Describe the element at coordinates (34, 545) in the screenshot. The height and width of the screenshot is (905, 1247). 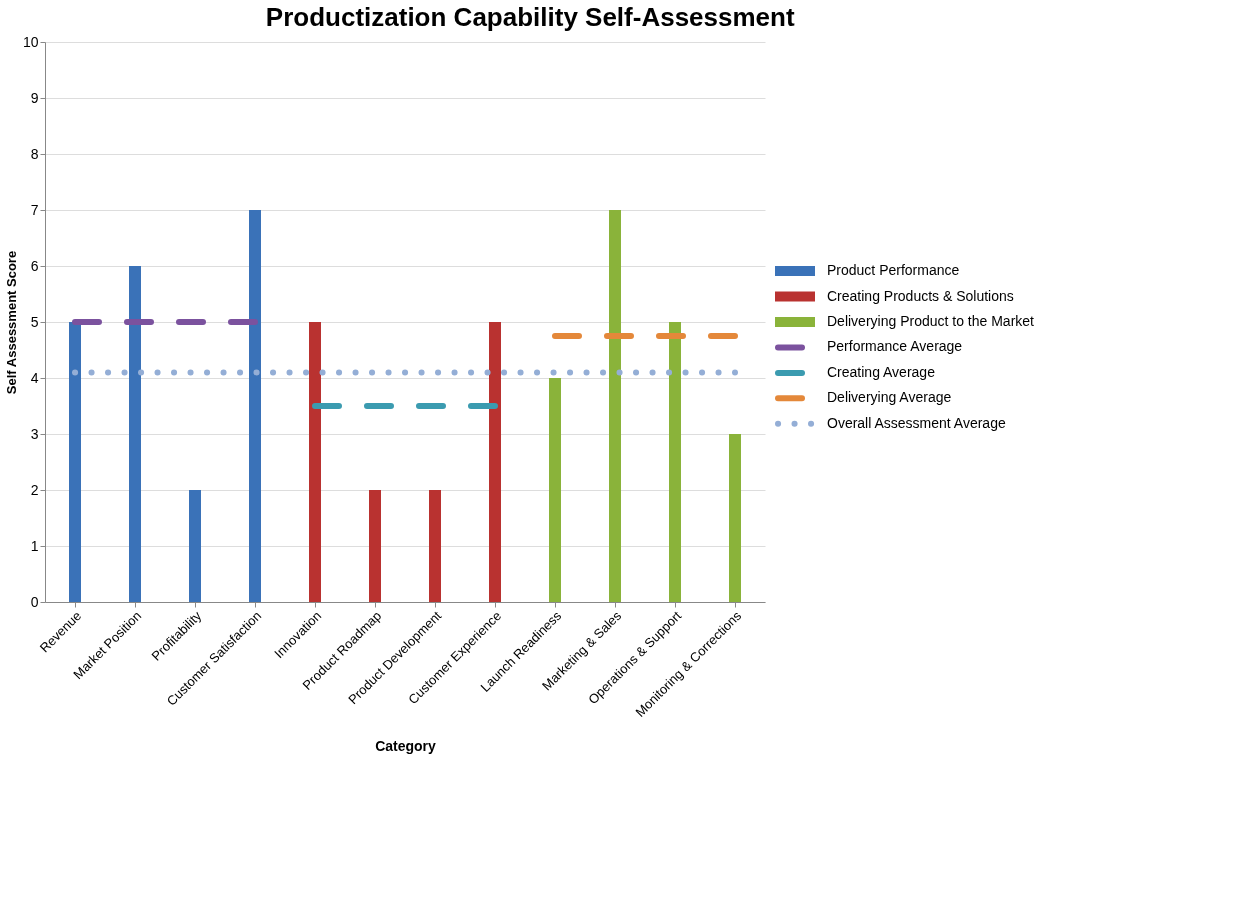
I see `y-tick-label: 1` at that location.